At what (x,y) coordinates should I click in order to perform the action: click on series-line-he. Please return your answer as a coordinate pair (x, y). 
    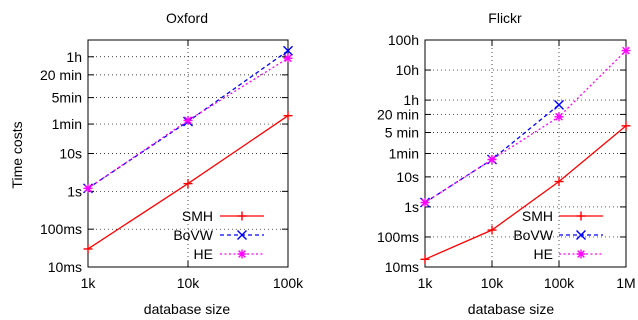
    Looking at the image, I should click on (188, 123).